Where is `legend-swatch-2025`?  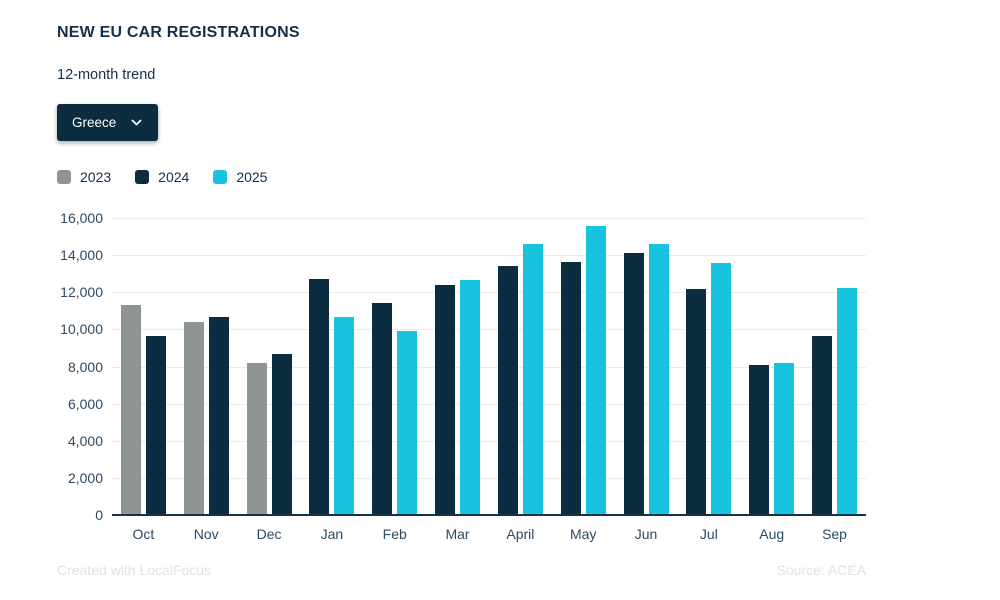
legend-swatch-2025 is located at coordinates (220, 177).